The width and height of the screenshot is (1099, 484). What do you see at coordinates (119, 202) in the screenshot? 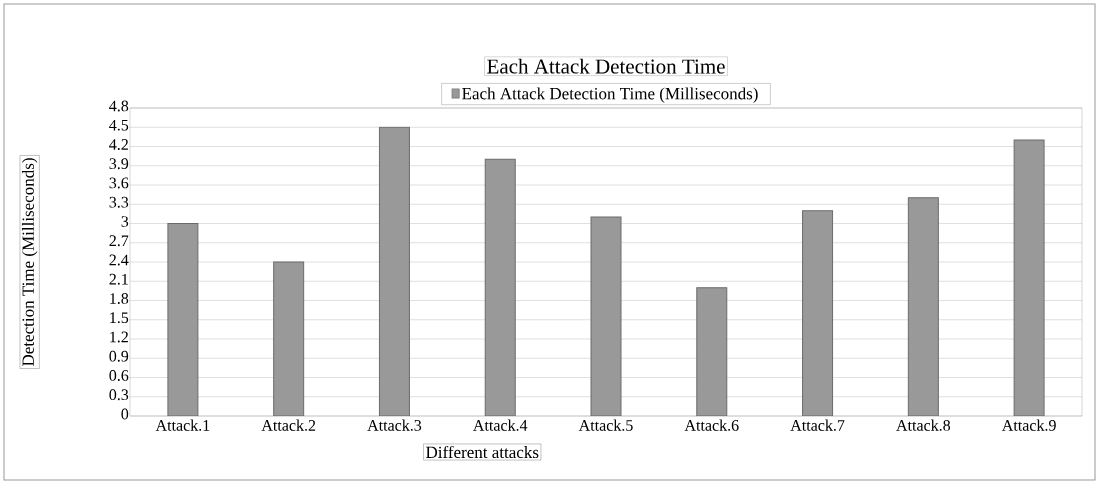
I see `y-tick-label: 3.3` at bounding box center [119, 202].